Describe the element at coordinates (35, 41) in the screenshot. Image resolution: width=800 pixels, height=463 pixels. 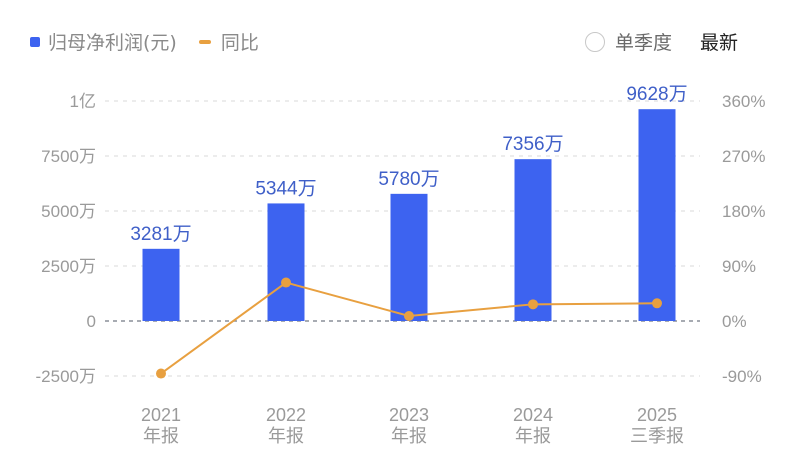
I see `bar-swatch-icon` at that location.